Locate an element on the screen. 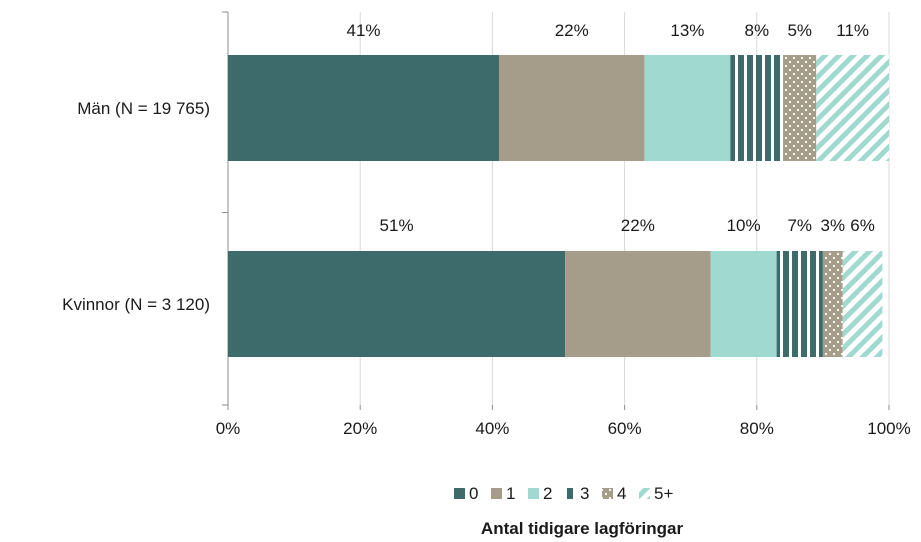 The image size is (921, 542). legend-label: 4 is located at coordinates (621, 493).